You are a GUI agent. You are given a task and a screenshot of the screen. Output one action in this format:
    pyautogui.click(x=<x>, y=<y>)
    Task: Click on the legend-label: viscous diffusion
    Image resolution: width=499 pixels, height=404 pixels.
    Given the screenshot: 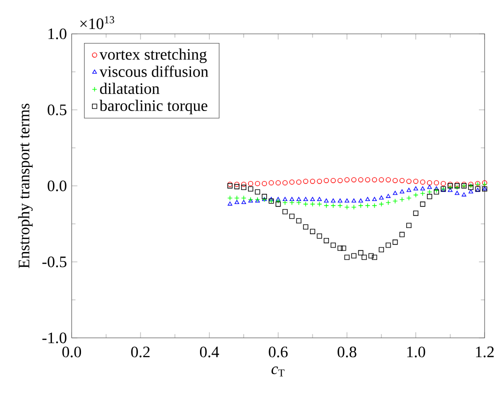 What is the action you would take?
    pyautogui.click(x=153, y=71)
    